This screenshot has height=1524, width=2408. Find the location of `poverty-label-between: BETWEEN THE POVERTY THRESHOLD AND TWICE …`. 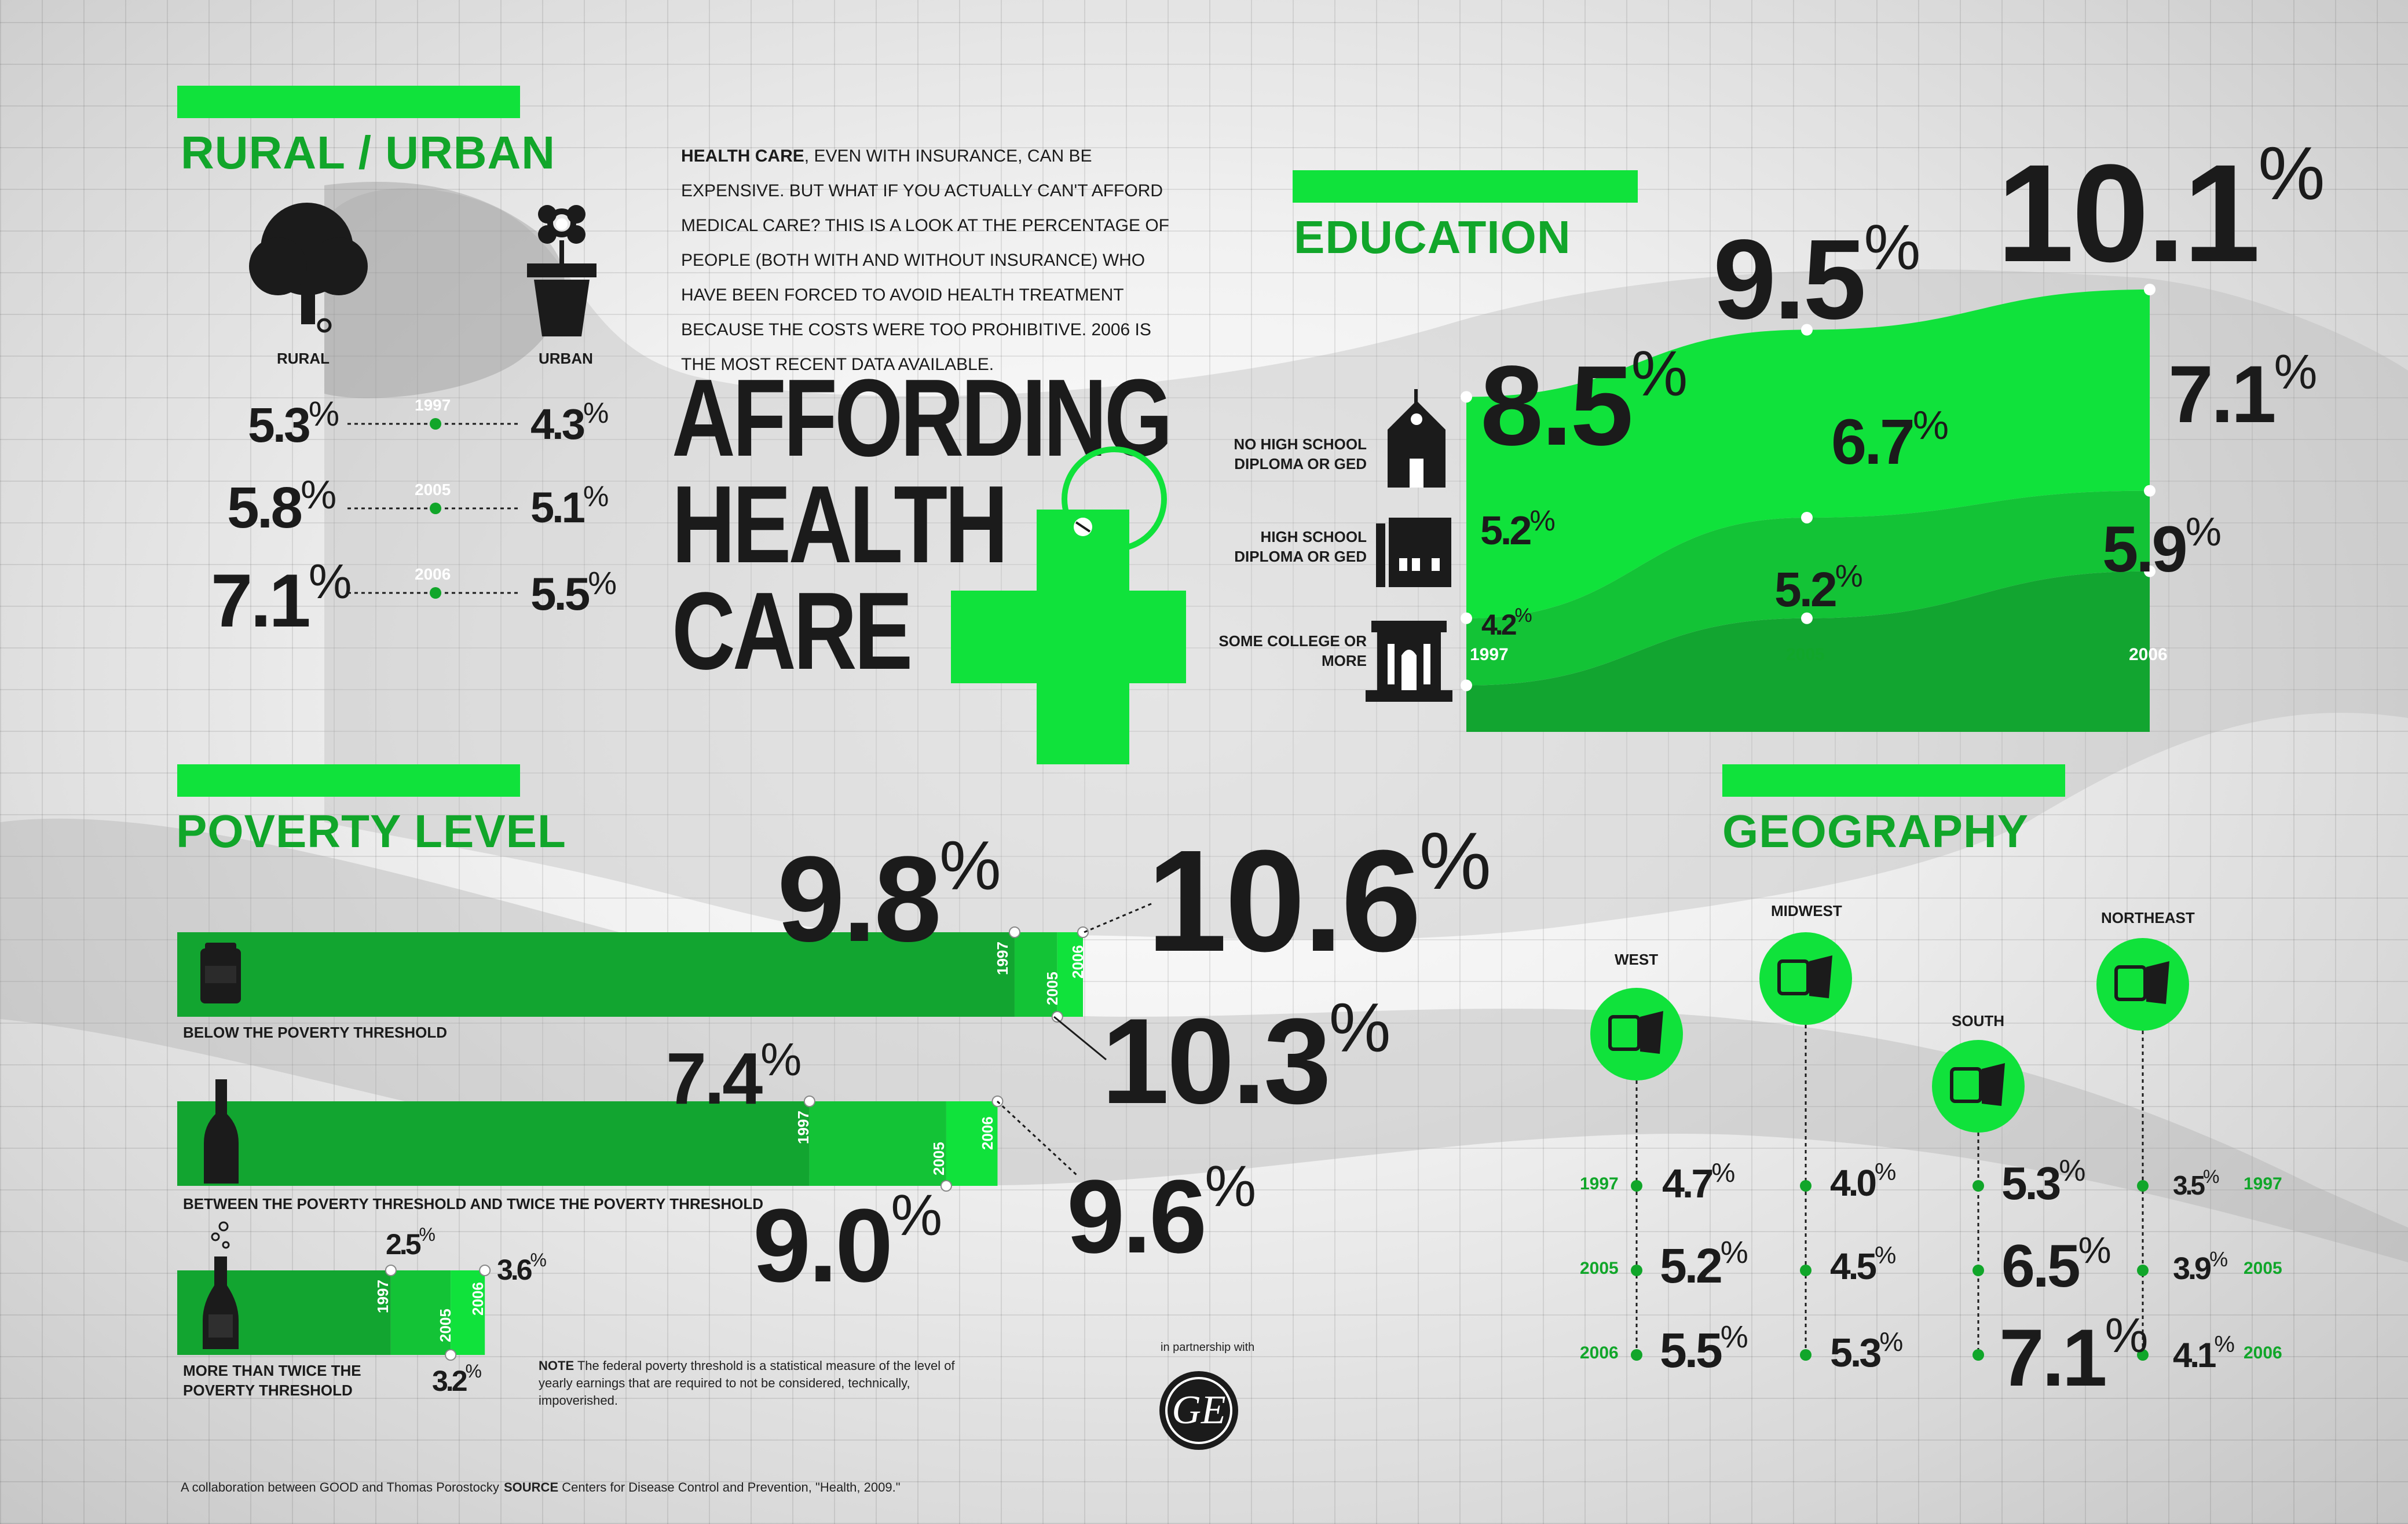

poverty-label-between: BETWEEN THE POVERTY THRESHOLD AND TWICE … is located at coordinates (473, 1203).